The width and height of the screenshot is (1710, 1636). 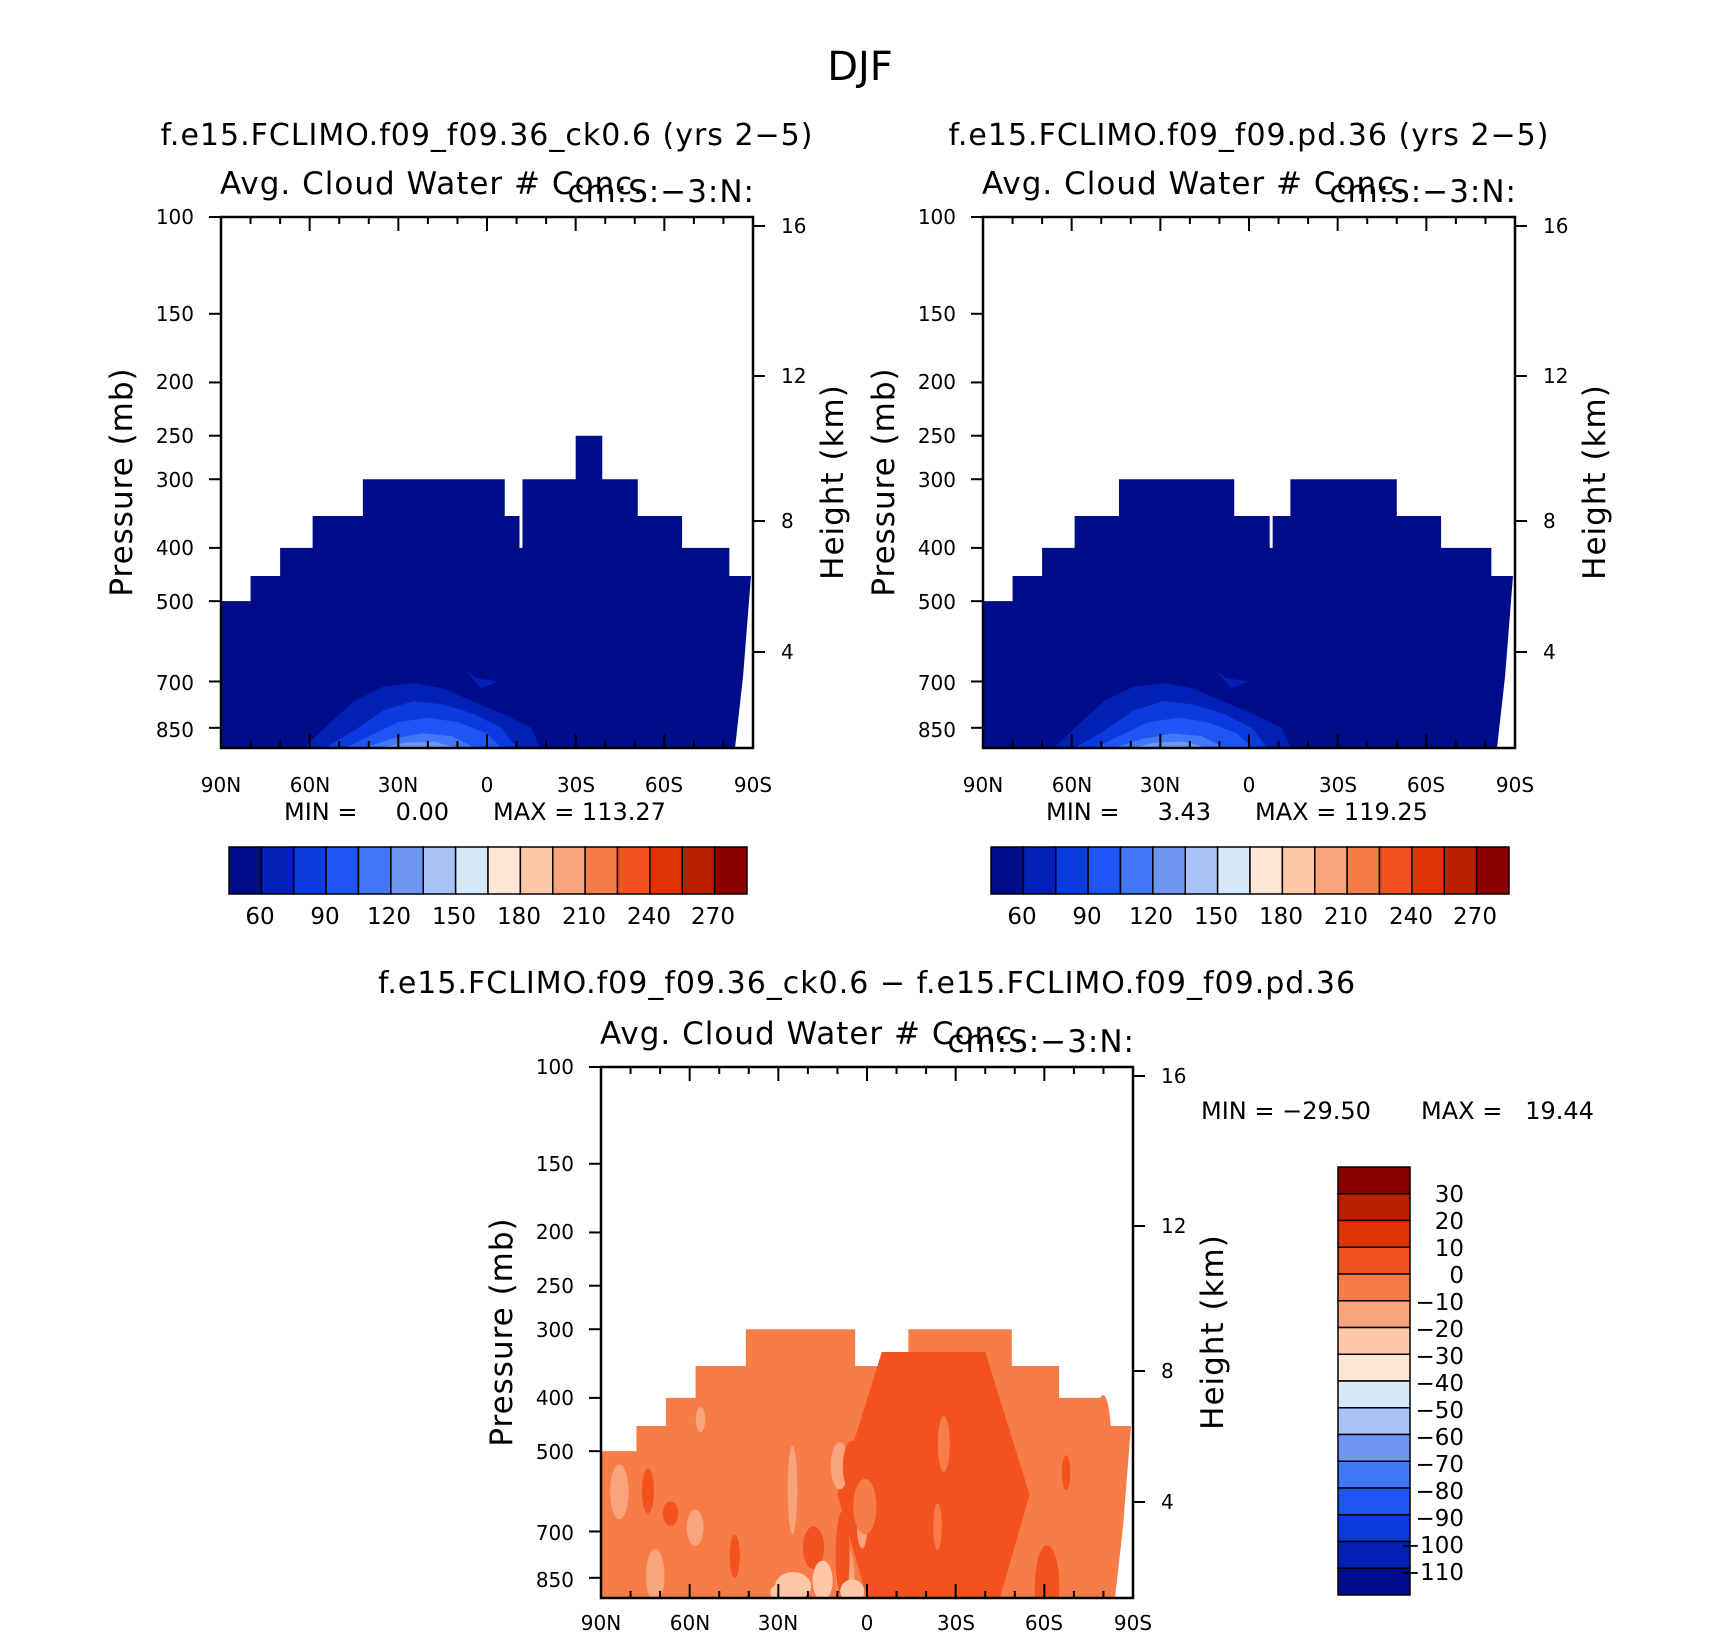 What do you see at coordinates (1248, 785) in the screenshot?
I see `x-tick-labels: 90N 60N 30N 0 30S 60S 90S` at bounding box center [1248, 785].